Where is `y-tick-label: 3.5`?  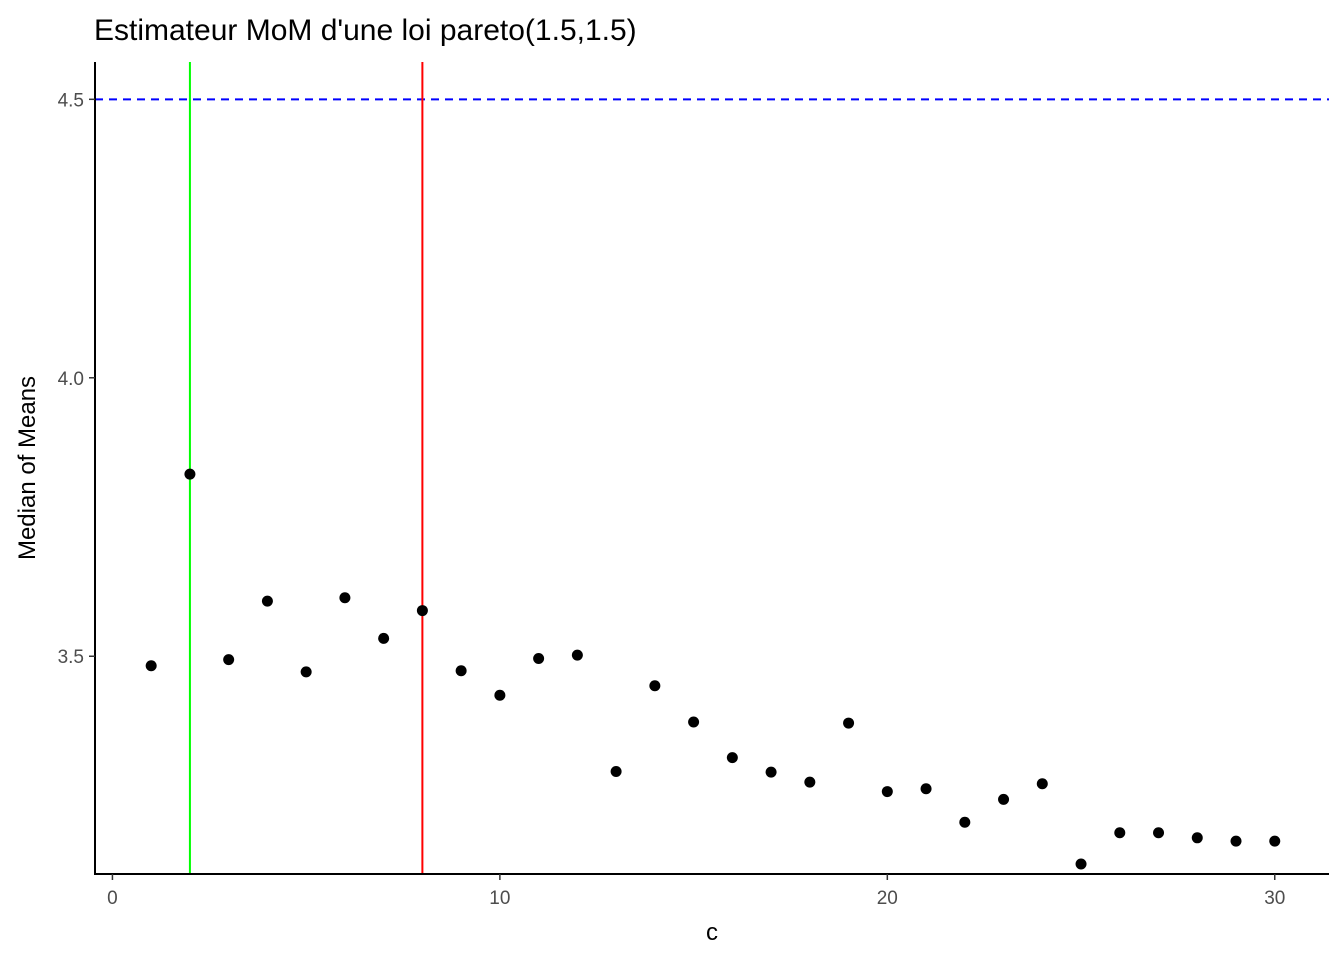
y-tick-label: 3.5 is located at coordinates (71, 657).